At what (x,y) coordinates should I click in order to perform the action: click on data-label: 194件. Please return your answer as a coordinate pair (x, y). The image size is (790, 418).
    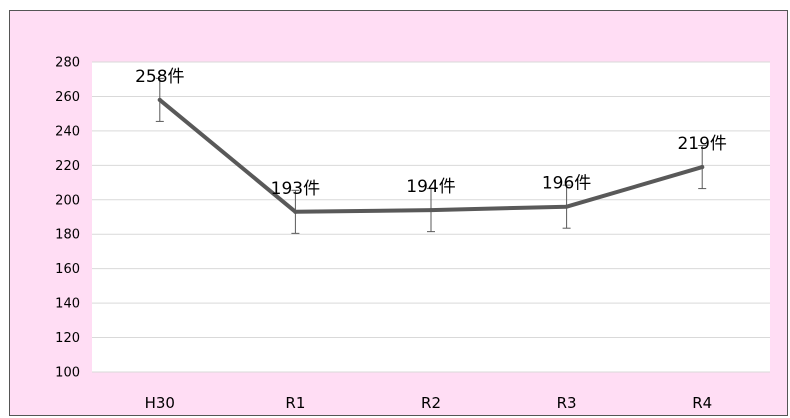
    Looking at the image, I should click on (430, 187).